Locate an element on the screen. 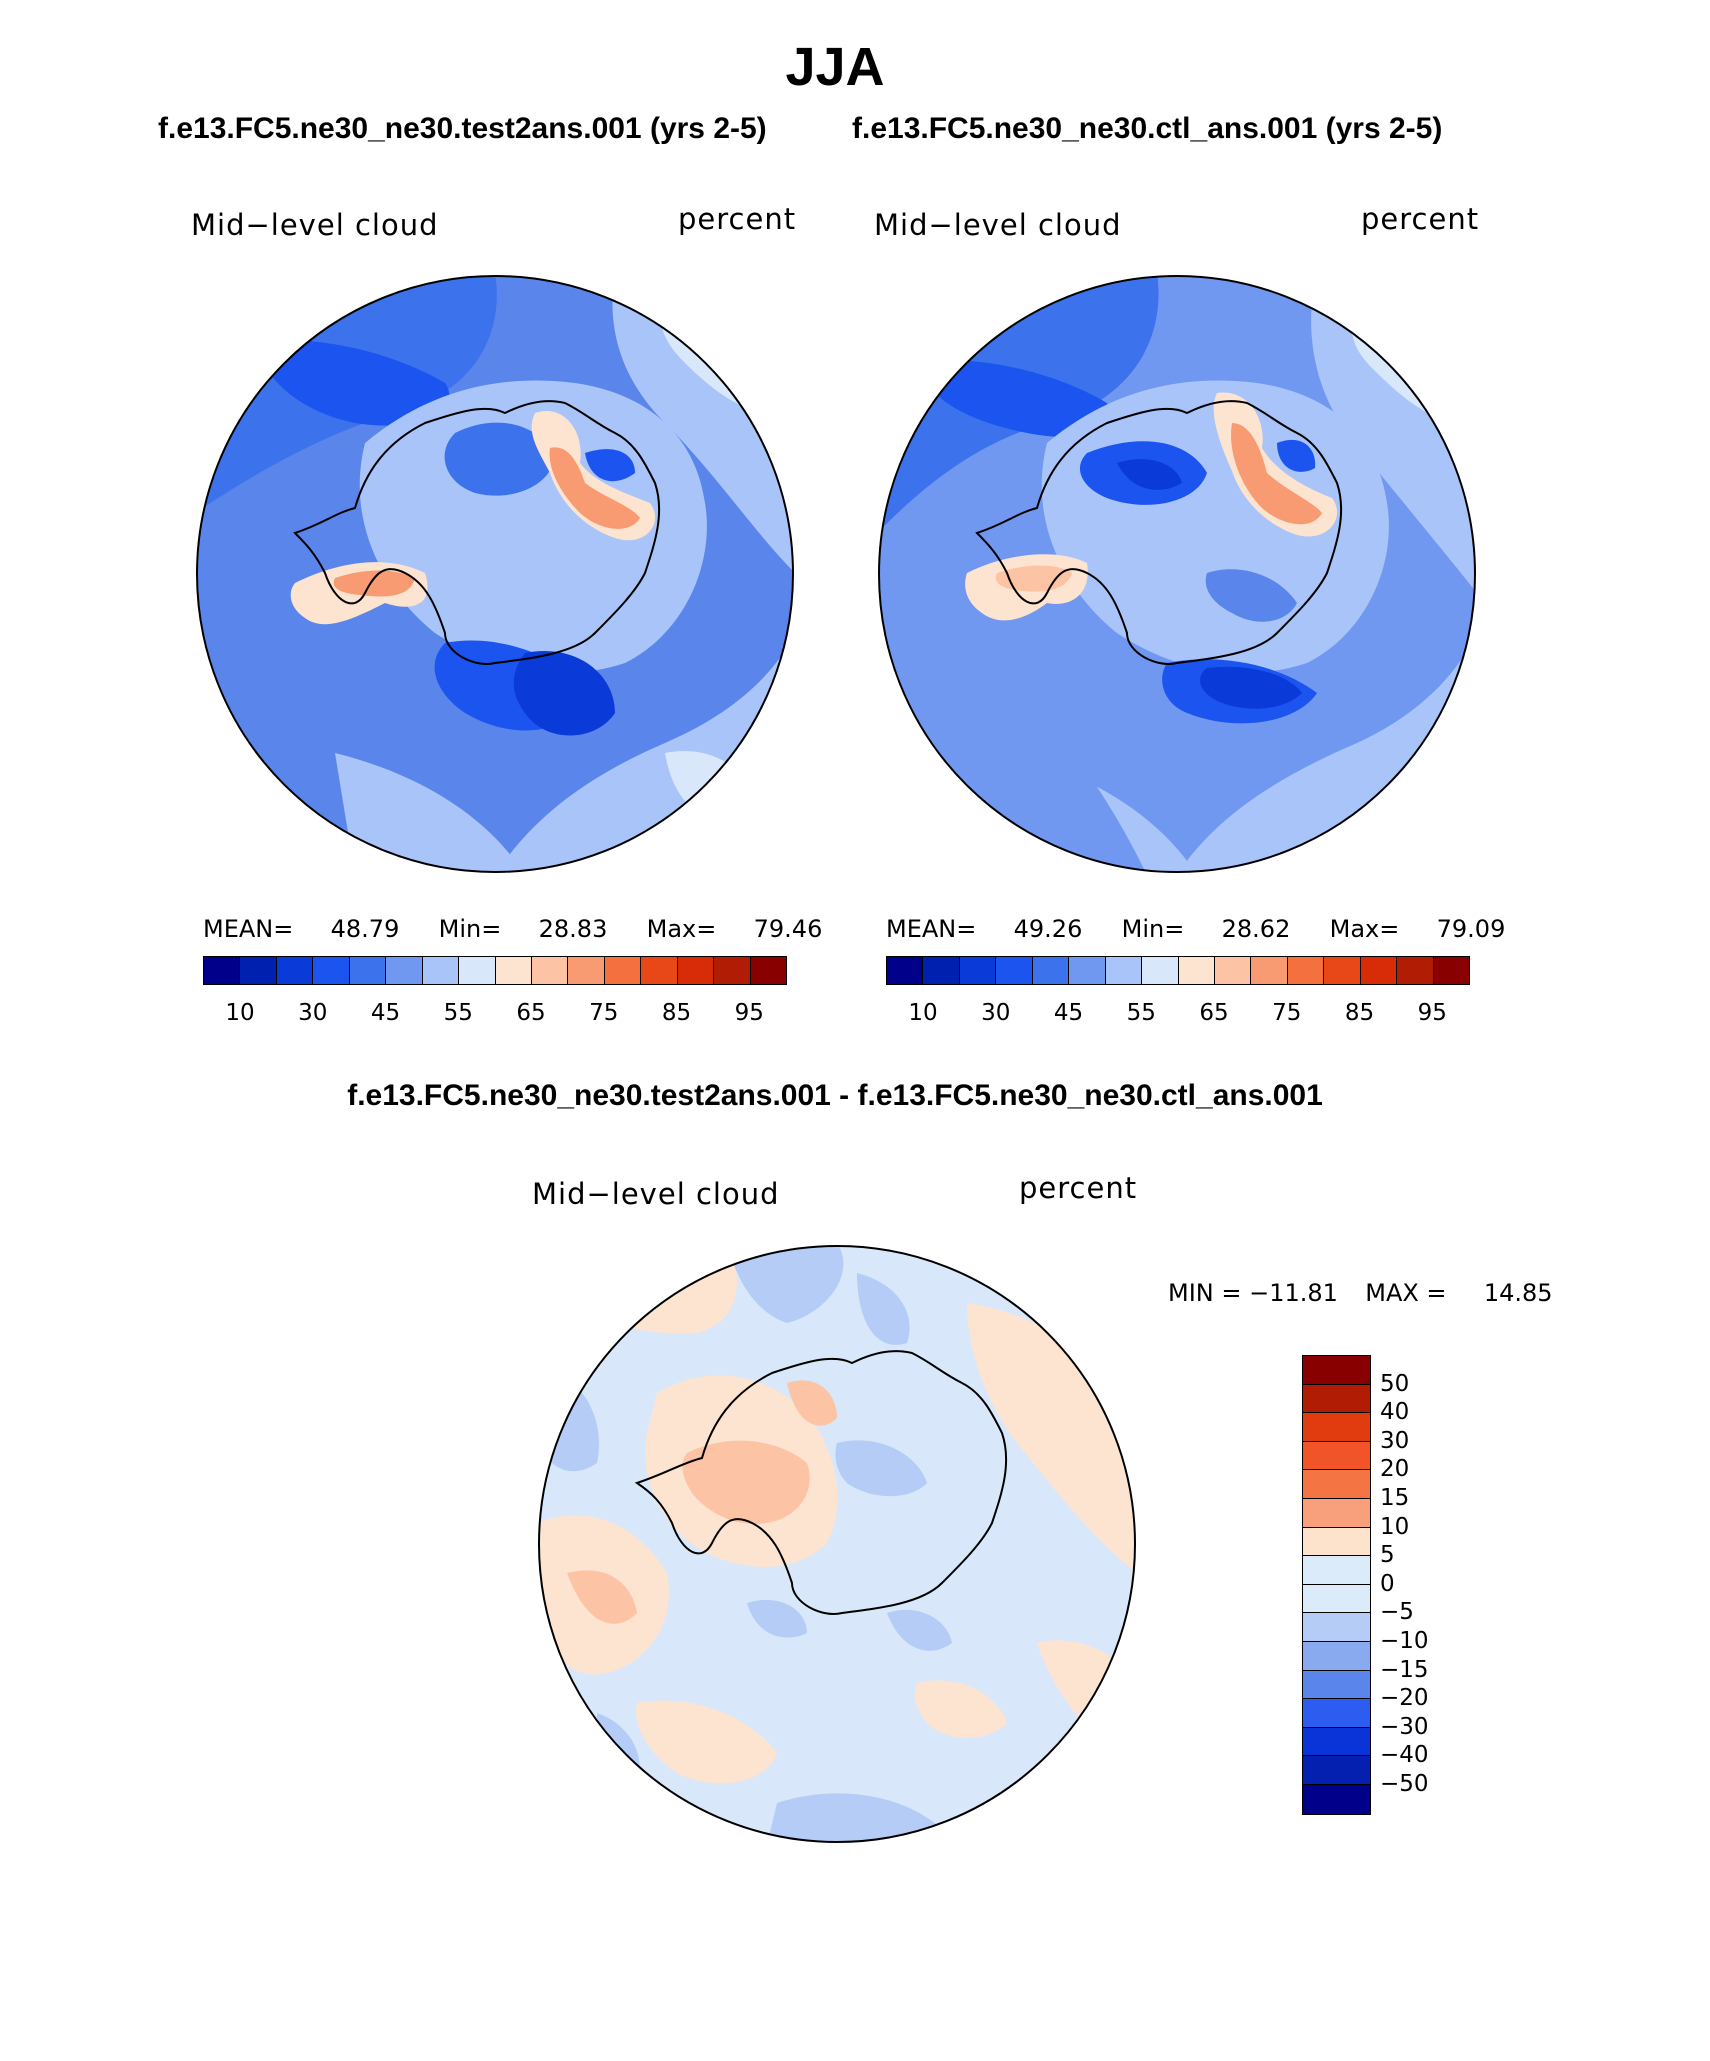 Image resolution: width=1710 pixels, height=2061 pixels. panel3-min-label: MIN = is located at coordinates (1205, 1293).